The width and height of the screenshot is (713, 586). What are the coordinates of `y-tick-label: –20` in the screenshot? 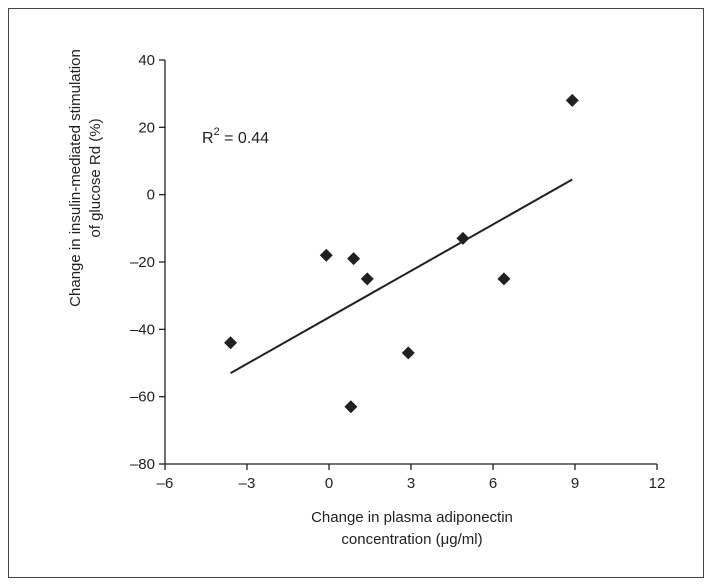 It's located at (142, 262).